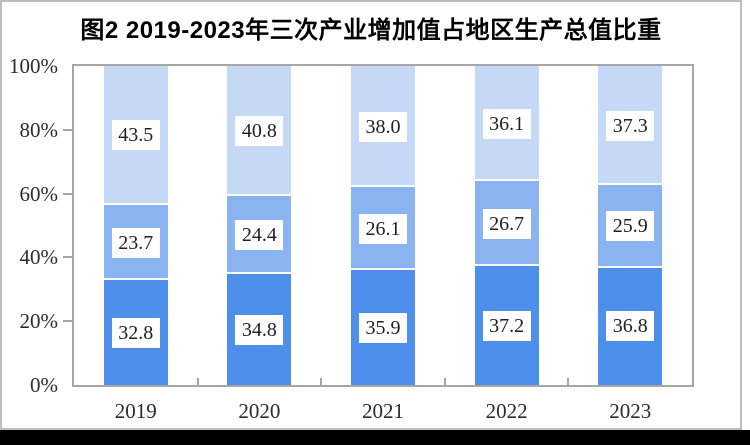  What do you see at coordinates (135, 135) in the screenshot?
I see `data-label: 43.5` at bounding box center [135, 135].